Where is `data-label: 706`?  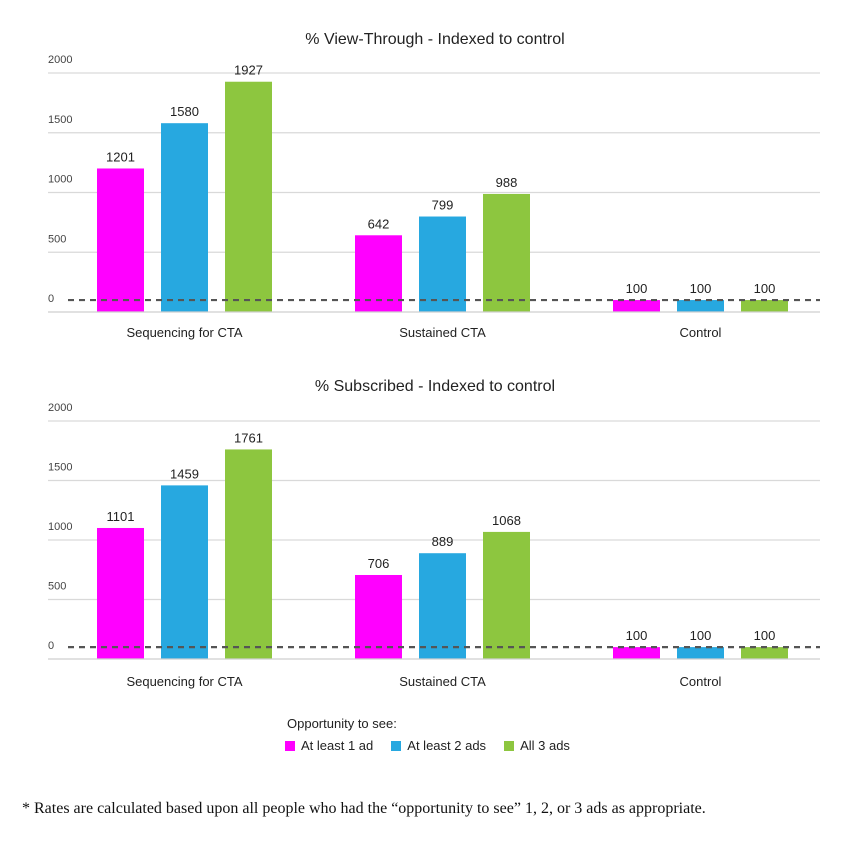 data-label: 706 is located at coordinates (379, 563).